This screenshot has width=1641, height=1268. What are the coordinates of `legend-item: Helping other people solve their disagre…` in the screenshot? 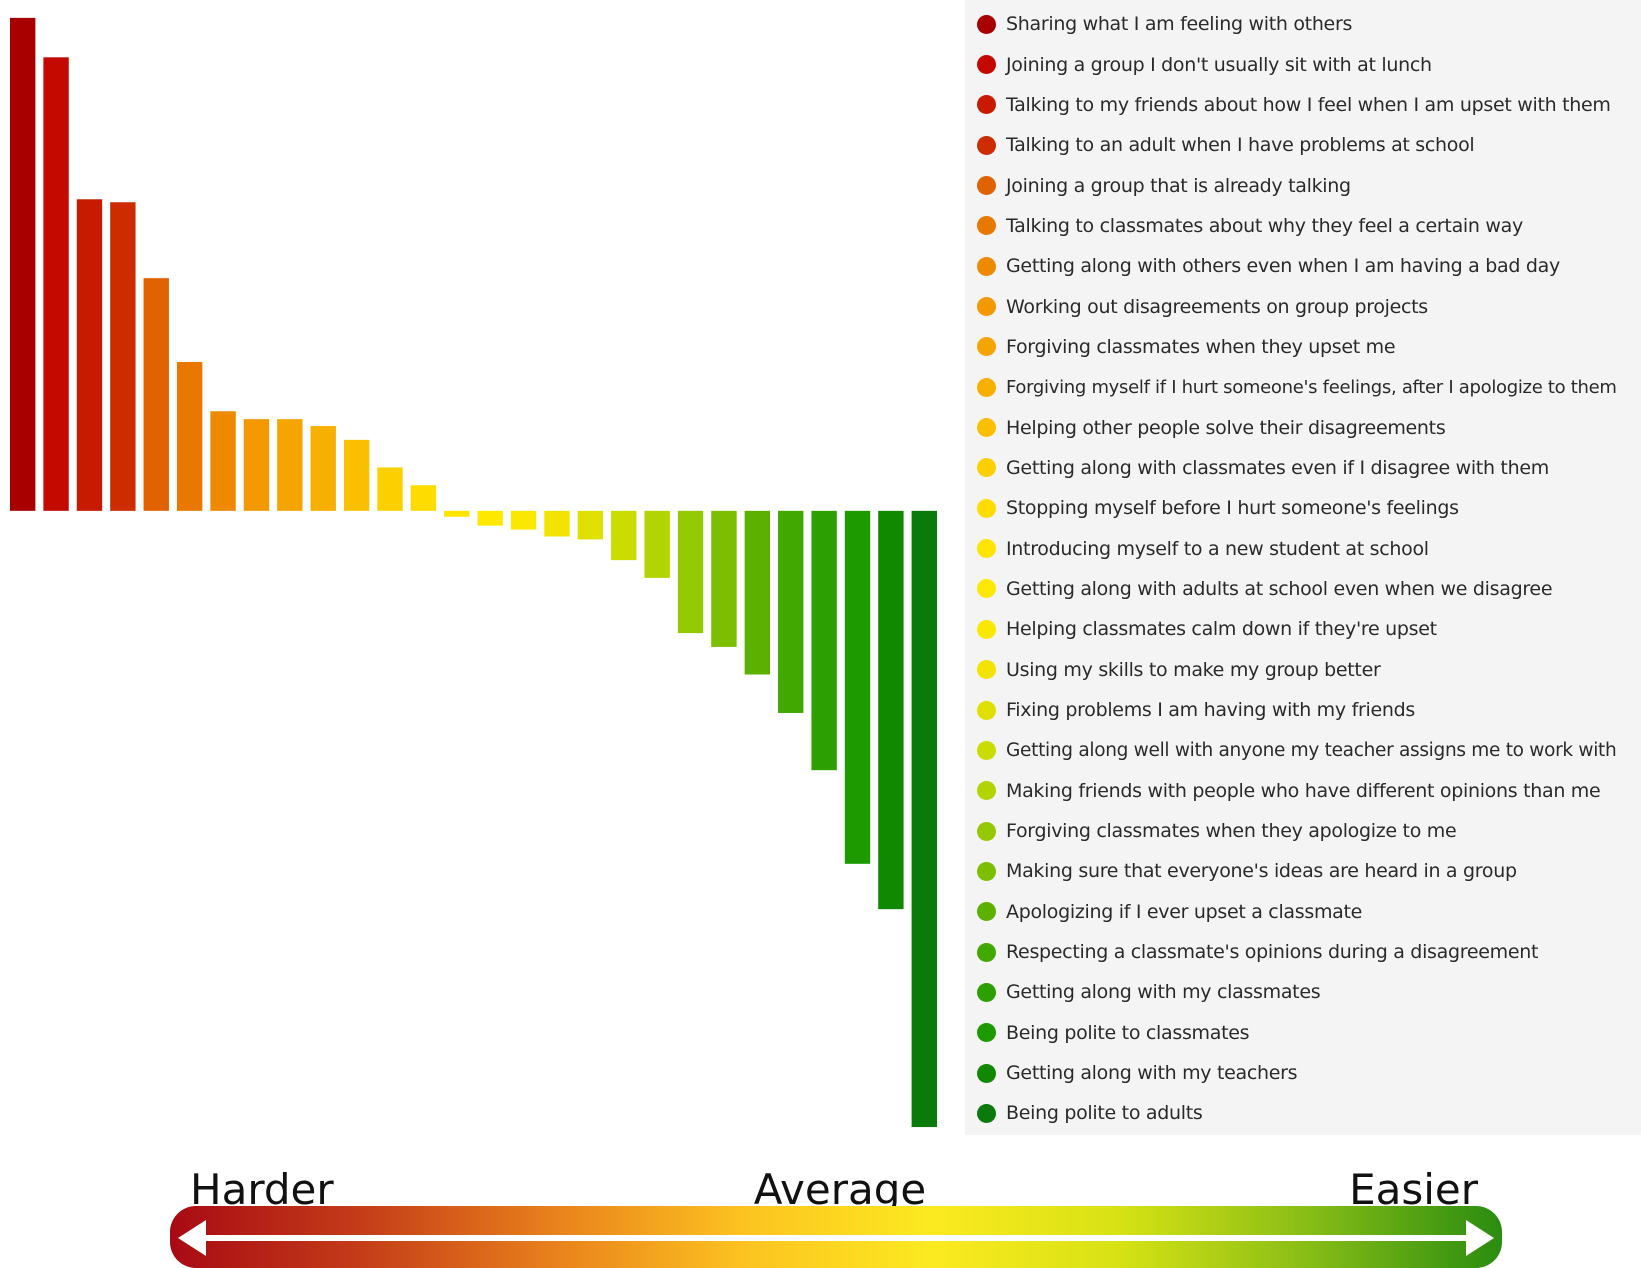 It's located at (1303, 427).